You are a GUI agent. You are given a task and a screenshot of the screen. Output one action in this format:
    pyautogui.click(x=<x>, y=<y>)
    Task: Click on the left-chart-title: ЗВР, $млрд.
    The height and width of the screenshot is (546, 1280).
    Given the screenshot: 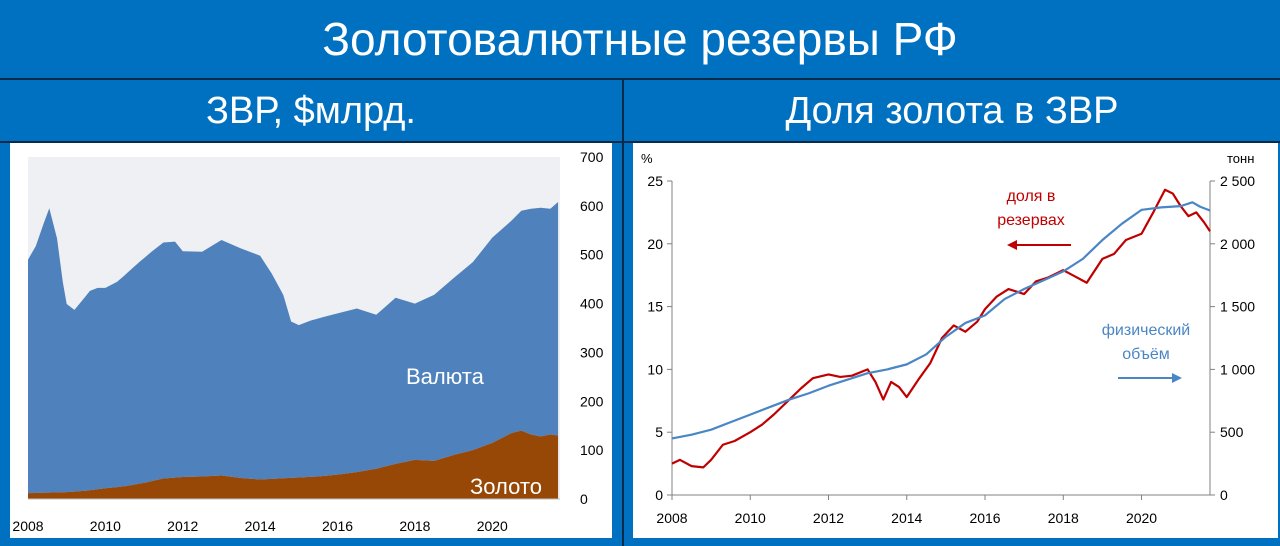 What is the action you would take?
    pyautogui.click(x=310, y=110)
    